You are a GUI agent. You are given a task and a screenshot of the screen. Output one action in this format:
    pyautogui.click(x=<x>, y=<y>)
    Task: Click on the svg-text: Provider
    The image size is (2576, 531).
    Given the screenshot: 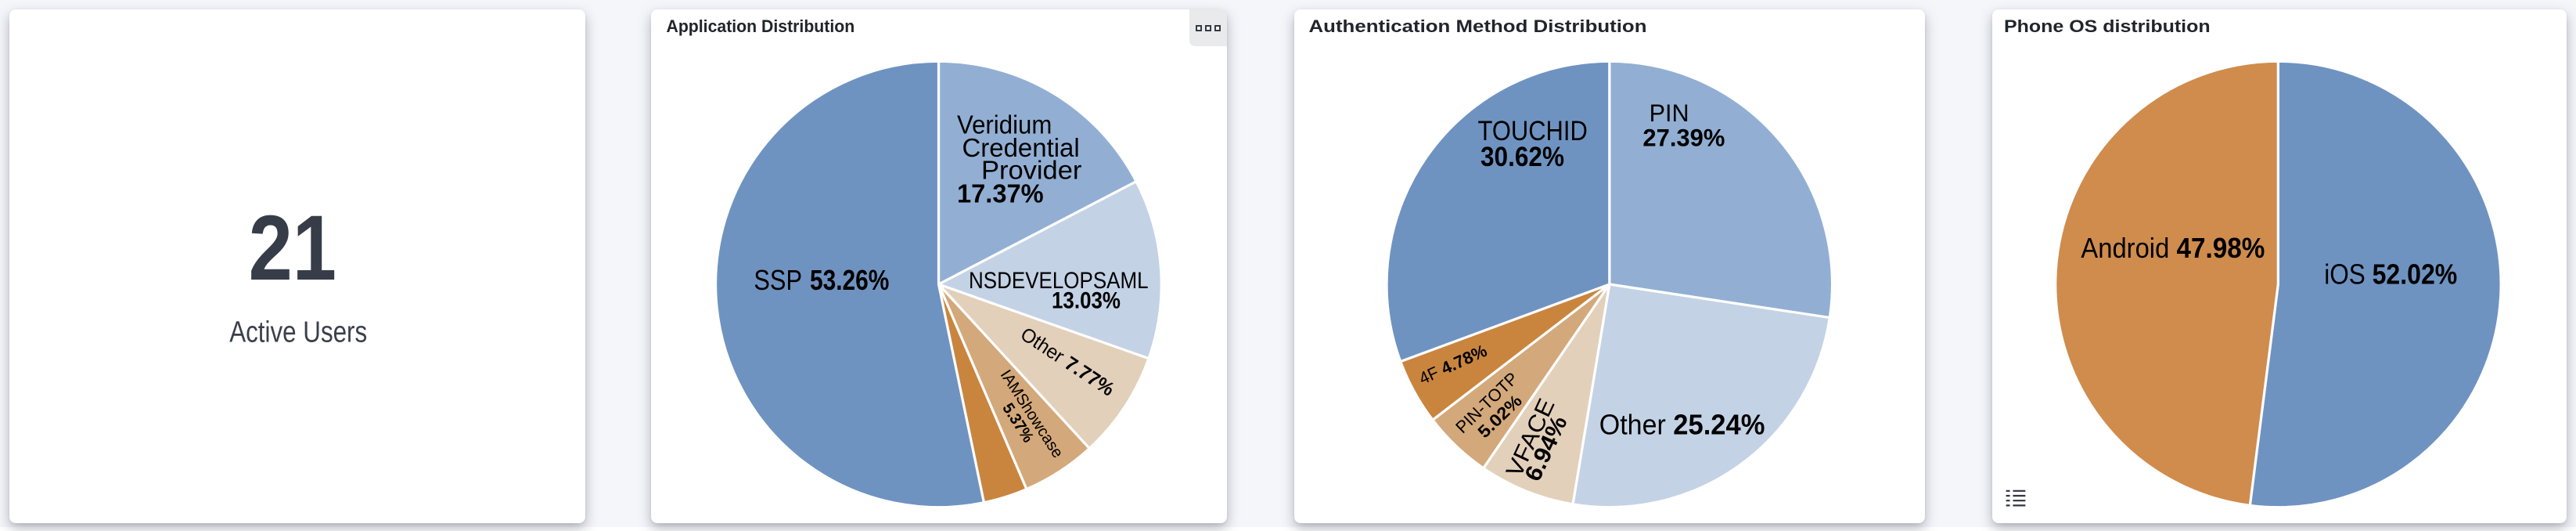 What is the action you would take?
    pyautogui.click(x=1031, y=170)
    